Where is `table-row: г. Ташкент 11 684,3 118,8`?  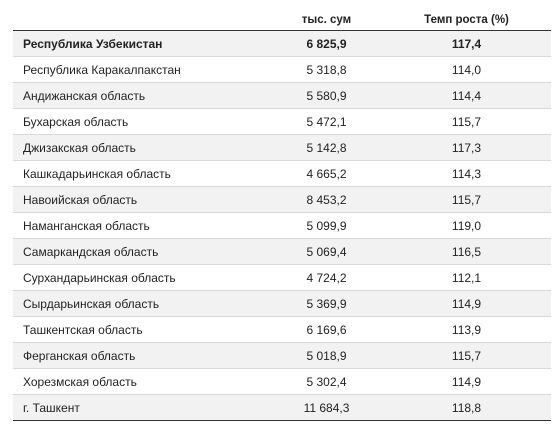
table-row: г. Ташкент 11 684,3 118,8 is located at coordinates (282, 407).